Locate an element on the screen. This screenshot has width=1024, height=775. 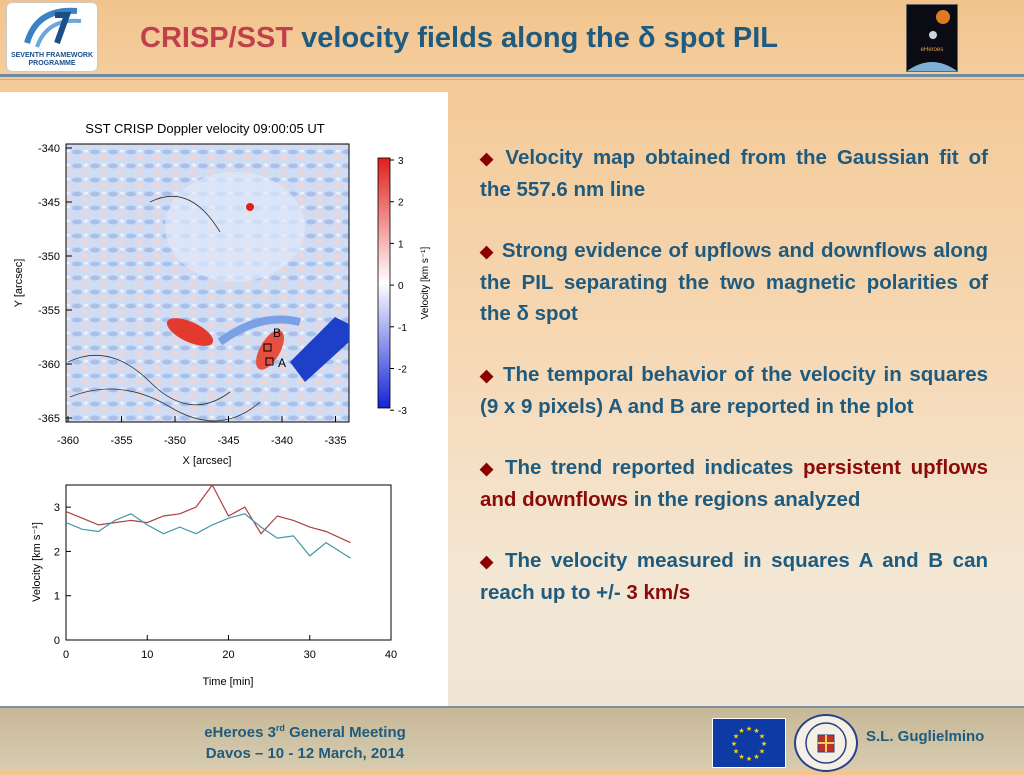
plot-x-tick-label: 40 is located at coordinates (391, 655).